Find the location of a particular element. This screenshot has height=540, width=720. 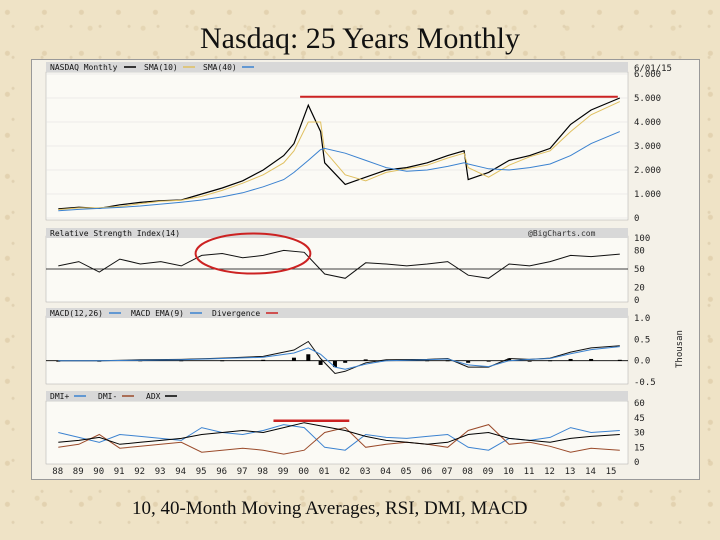

macd-y-tick: -0.5 is located at coordinates (645, 383).